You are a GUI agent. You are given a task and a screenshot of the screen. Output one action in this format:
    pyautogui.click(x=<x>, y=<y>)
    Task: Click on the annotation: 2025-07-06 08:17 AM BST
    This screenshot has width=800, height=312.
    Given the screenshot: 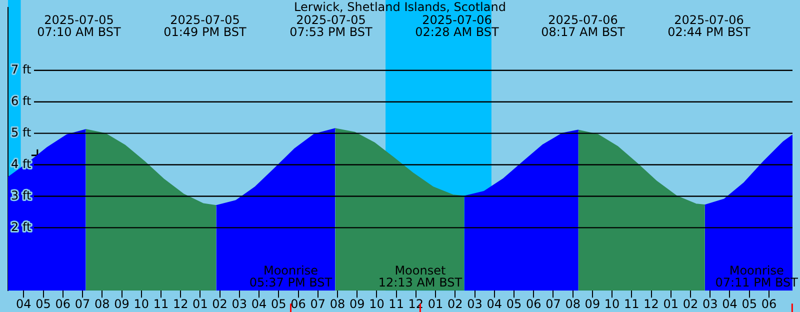 What is the action you would take?
    pyautogui.click(x=583, y=26)
    